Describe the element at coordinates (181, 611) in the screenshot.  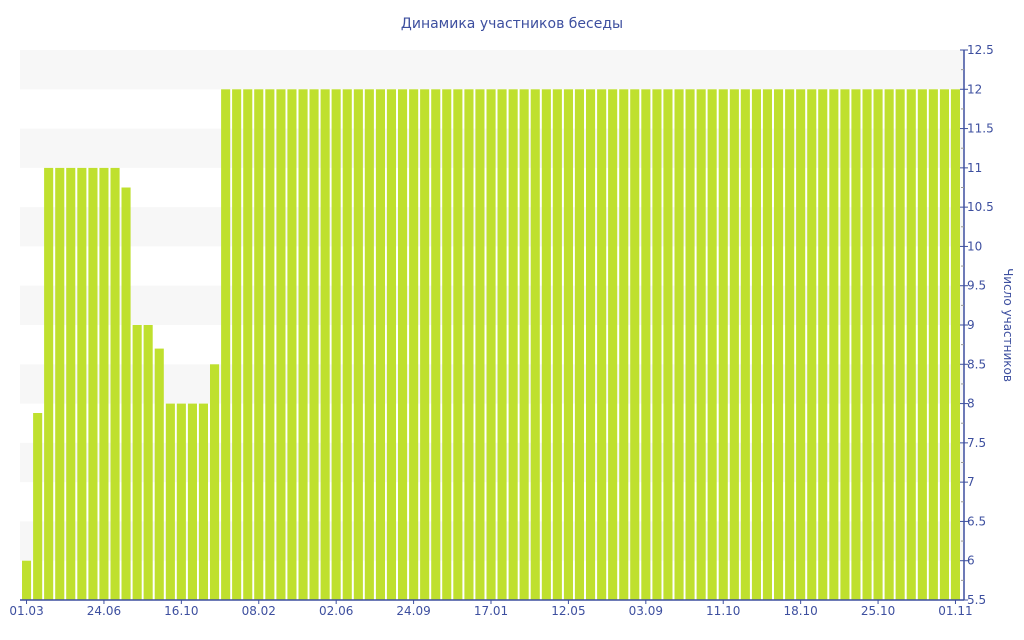
I see `x-tick-label: 16.10` at that location.